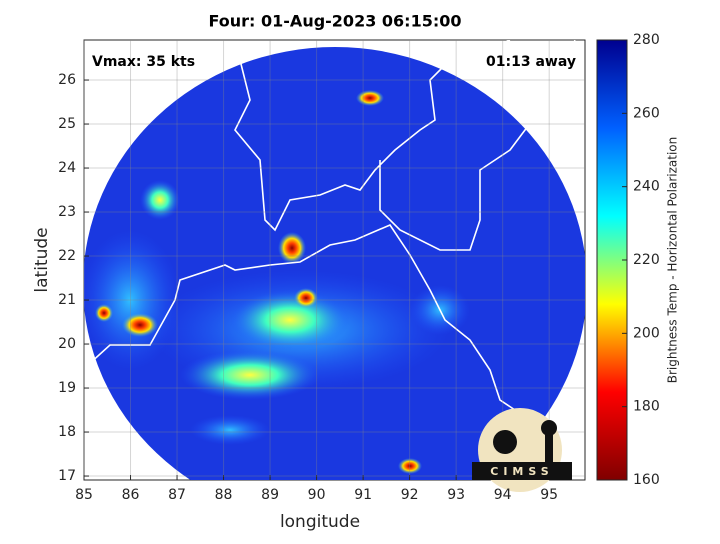 This screenshot has width=720, height=544. I want to click on colorbar-tick-label: 240, so click(646, 187).